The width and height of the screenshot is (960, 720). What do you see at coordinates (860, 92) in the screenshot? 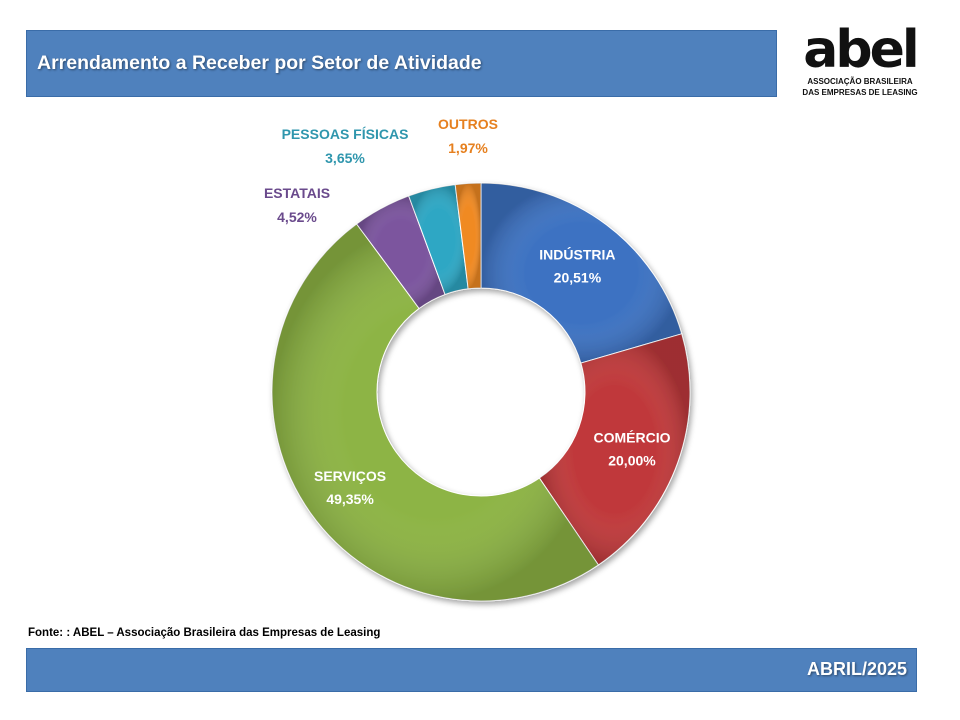
I see `logo-tagline-2: DAS EMPRESAS DE LEASING` at bounding box center [860, 92].